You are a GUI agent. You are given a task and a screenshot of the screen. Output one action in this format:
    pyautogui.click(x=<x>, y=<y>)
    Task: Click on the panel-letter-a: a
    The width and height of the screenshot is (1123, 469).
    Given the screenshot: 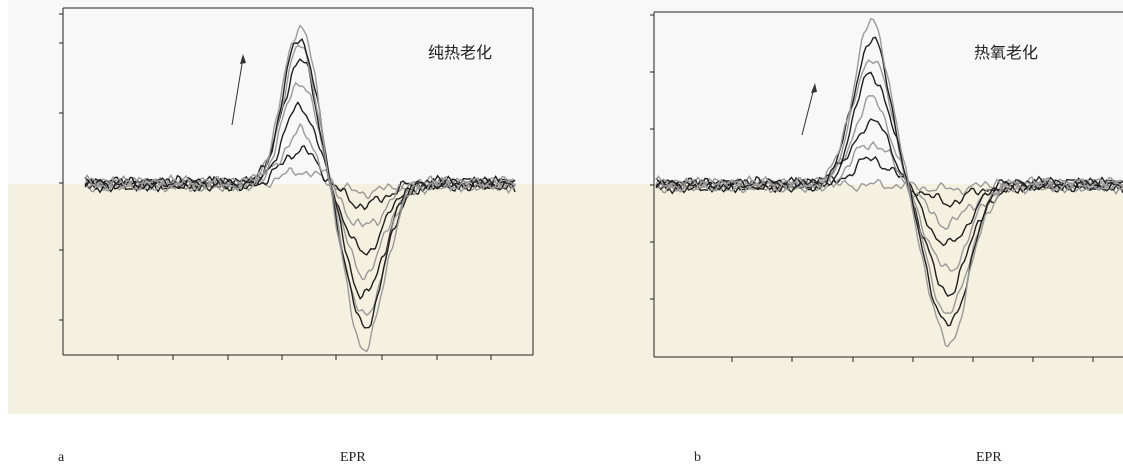 What is the action you would take?
    pyautogui.click(x=61, y=457)
    